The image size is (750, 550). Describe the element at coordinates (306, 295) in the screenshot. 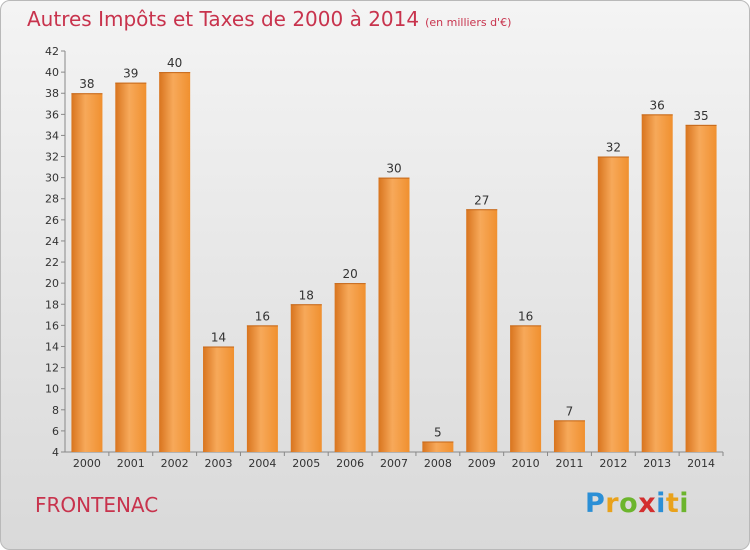

I see `data-label-2005: 18` at that location.